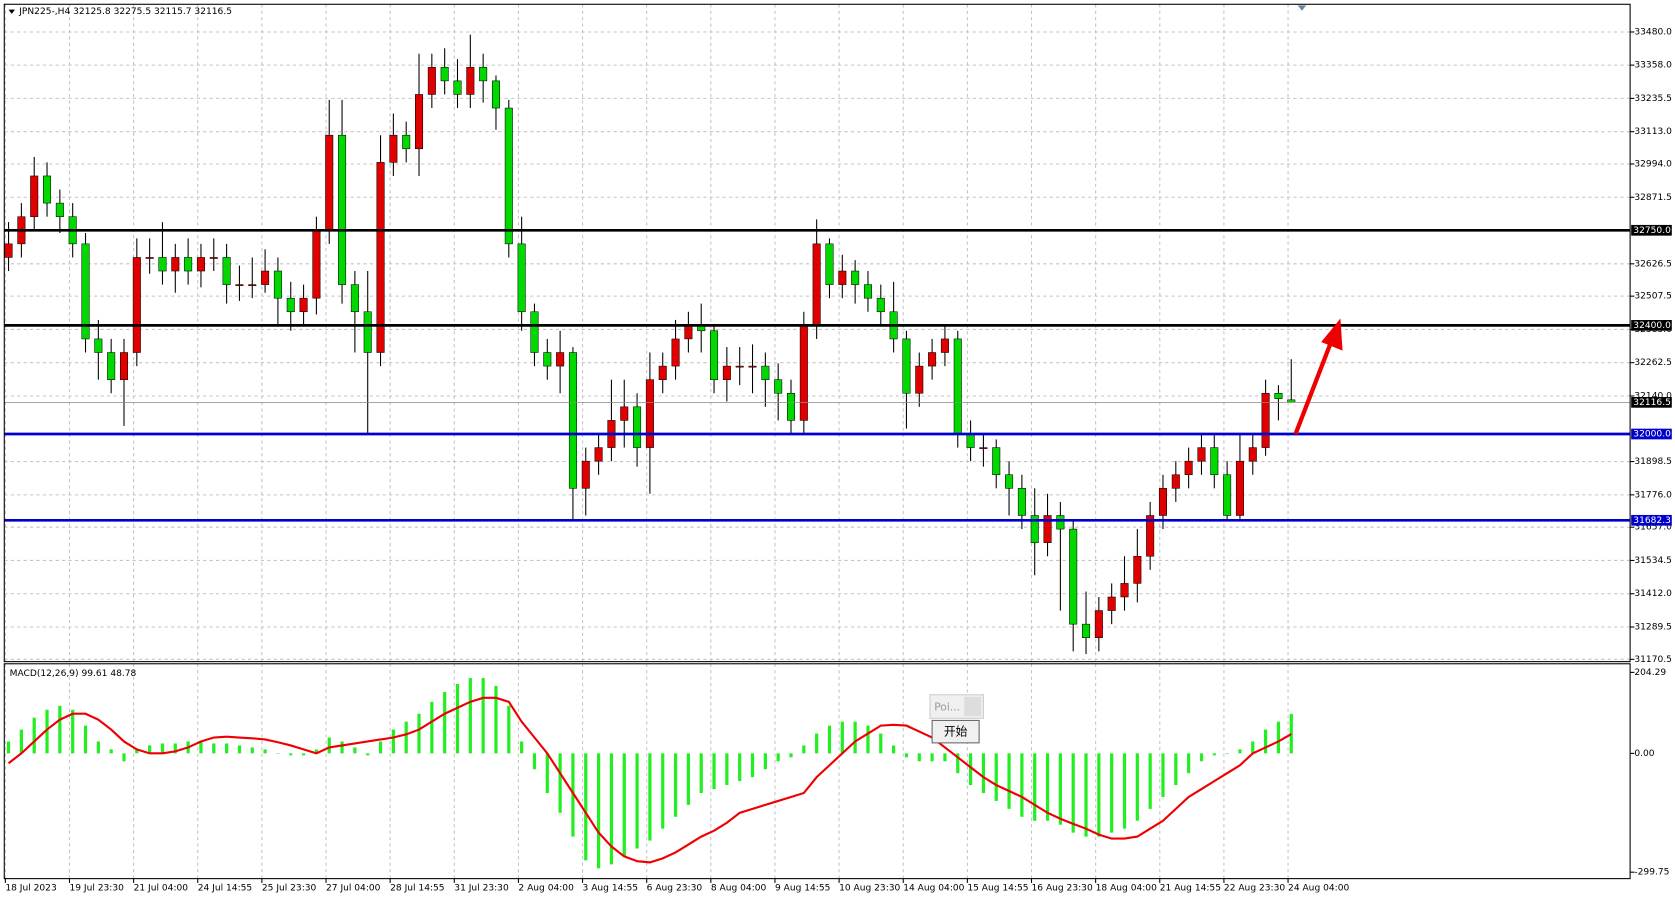 Image resolution: width=1675 pixels, height=900 pixels. What do you see at coordinates (1653, 99) in the screenshot?
I see `y-tick-label: 33235.5` at bounding box center [1653, 99].